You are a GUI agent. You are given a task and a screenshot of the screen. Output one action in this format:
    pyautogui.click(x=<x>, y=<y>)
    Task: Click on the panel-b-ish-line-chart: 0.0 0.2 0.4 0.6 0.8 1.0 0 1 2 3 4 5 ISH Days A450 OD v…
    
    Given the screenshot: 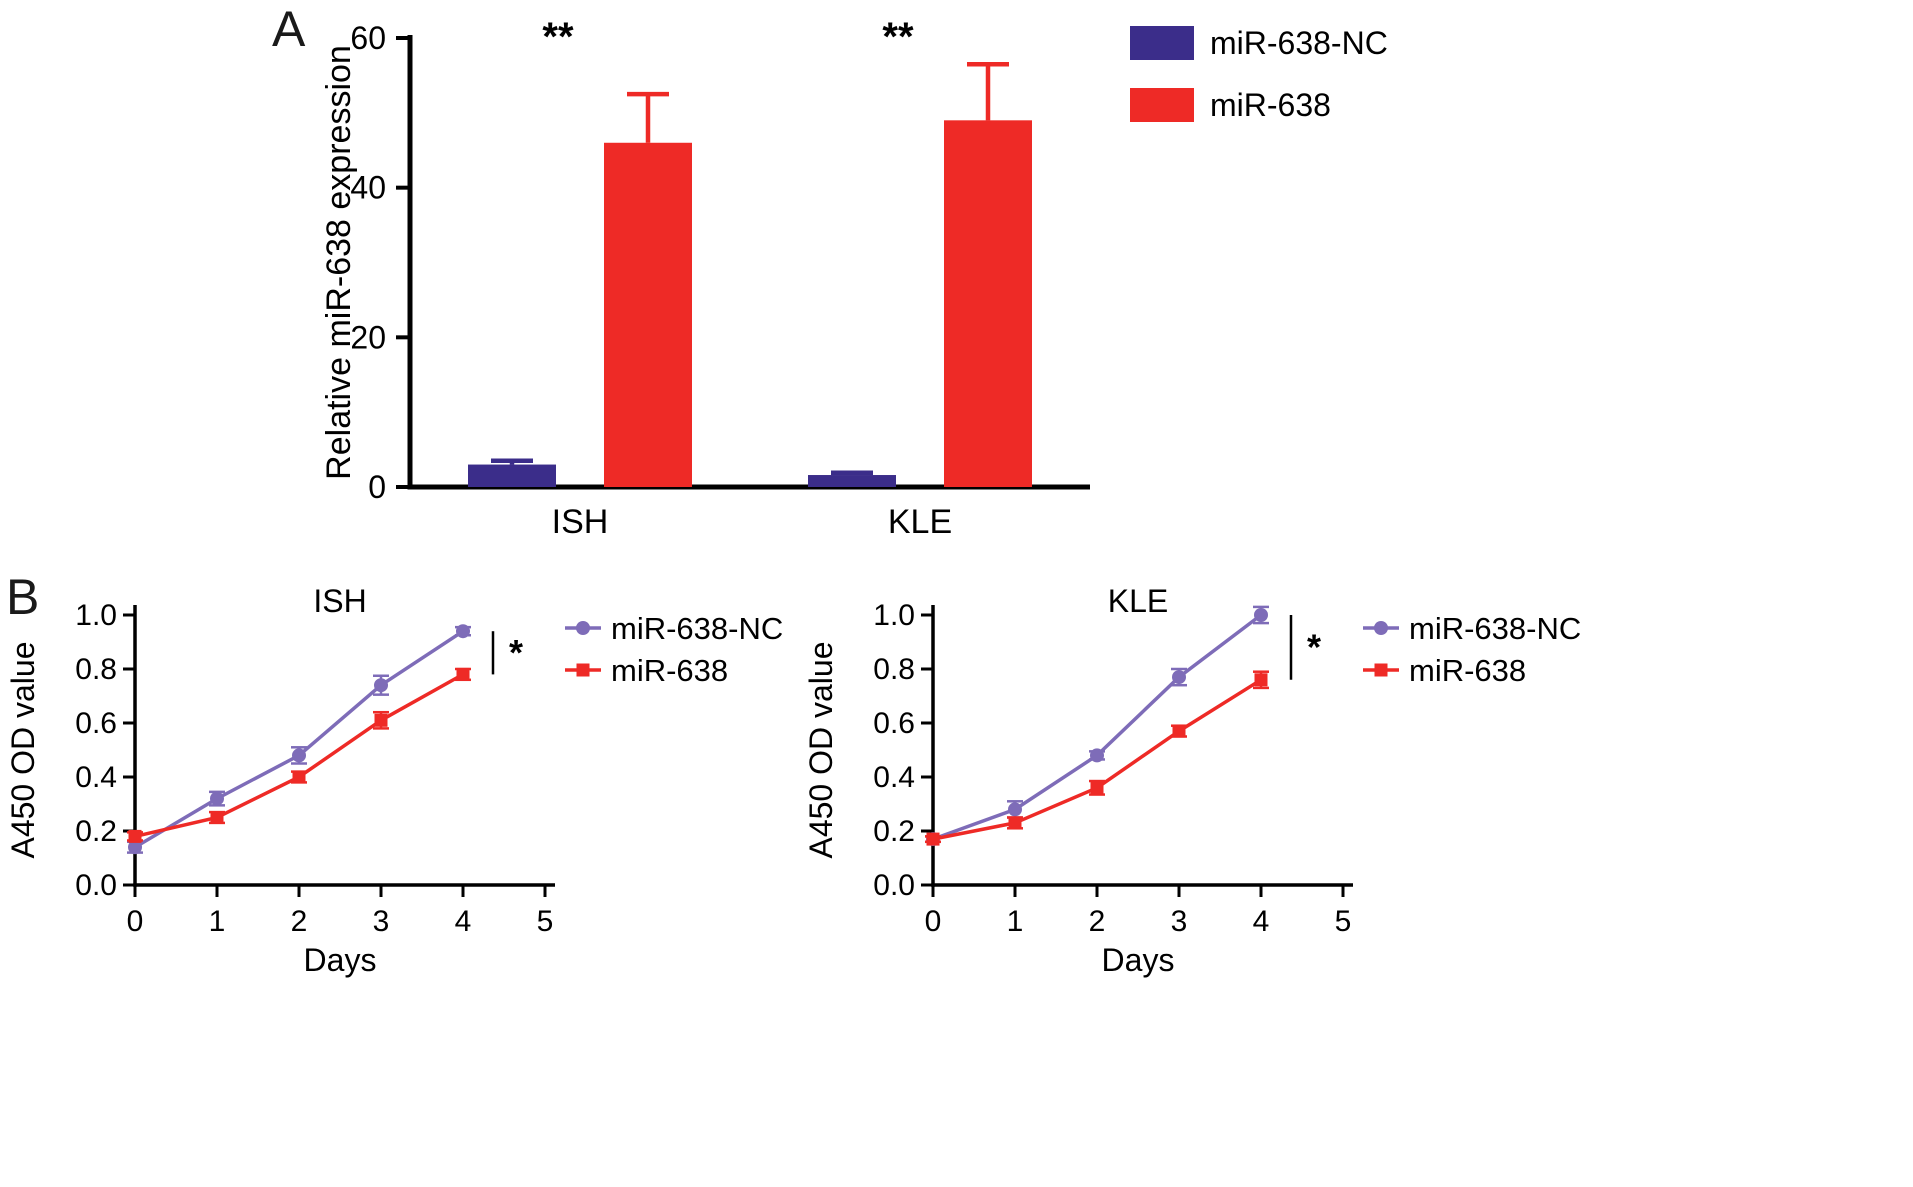 What is the action you would take?
    pyautogui.click(x=394, y=780)
    